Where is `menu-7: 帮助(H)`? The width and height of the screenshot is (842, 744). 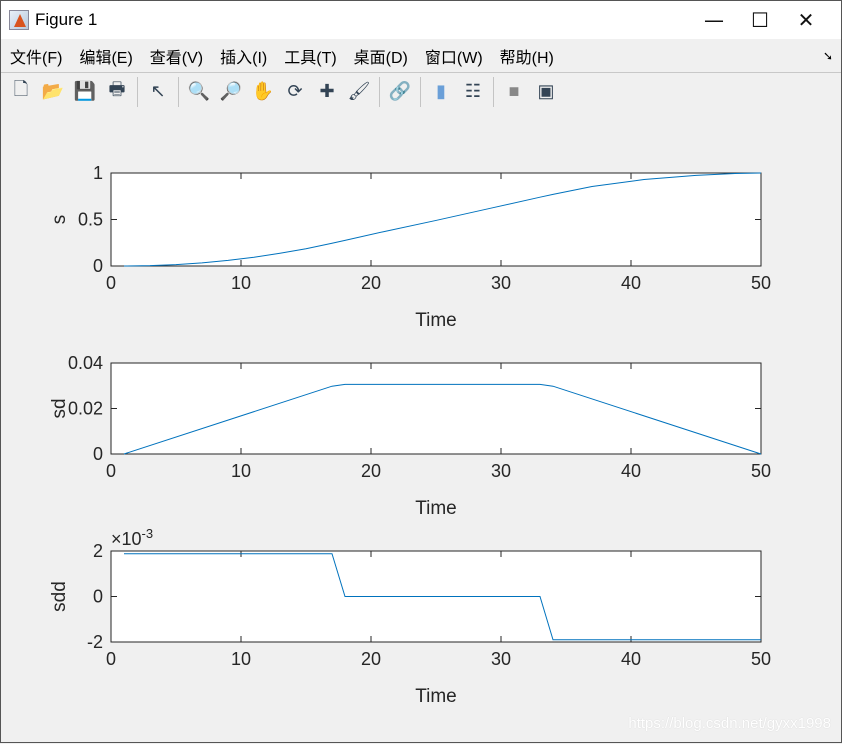
menu-7: 帮助(H) is located at coordinates (526, 58).